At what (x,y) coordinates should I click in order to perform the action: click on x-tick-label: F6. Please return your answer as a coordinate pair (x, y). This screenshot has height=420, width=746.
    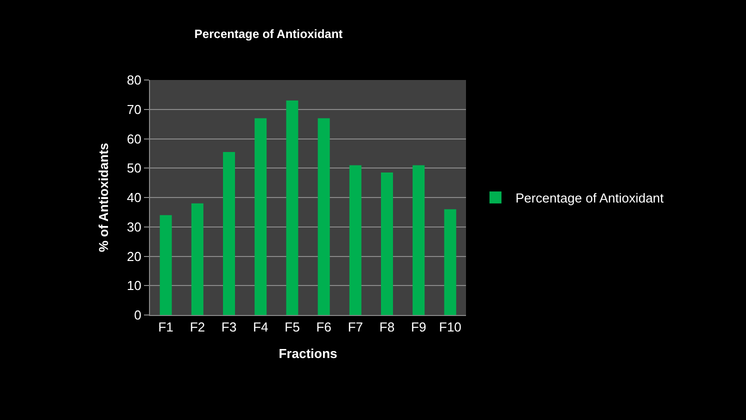
    Looking at the image, I should click on (324, 327).